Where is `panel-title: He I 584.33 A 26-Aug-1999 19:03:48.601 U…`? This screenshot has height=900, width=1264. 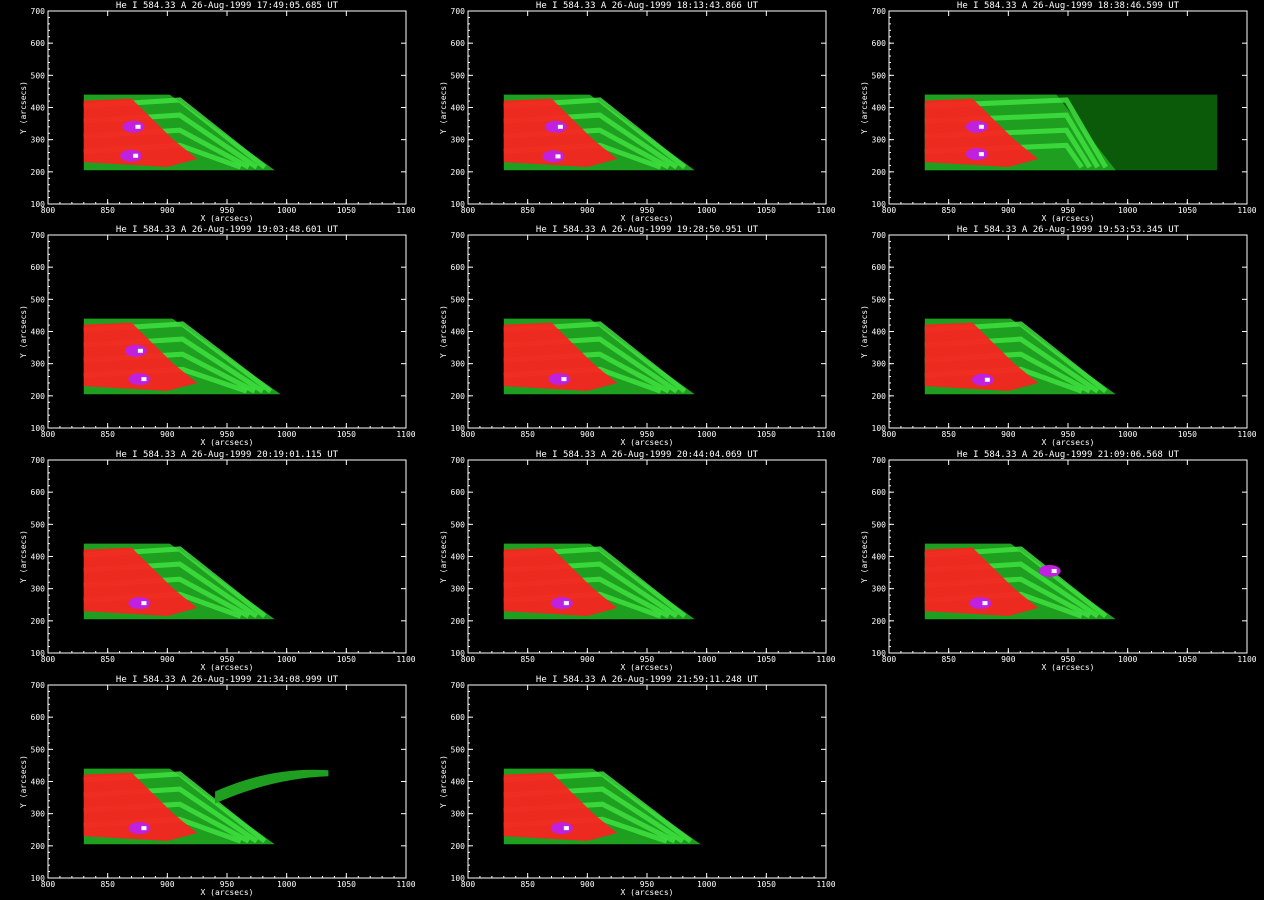
panel-title: He I 584.33 A 26-Aug-1999 19:03:48.601 U… is located at coordinates (227, 230).